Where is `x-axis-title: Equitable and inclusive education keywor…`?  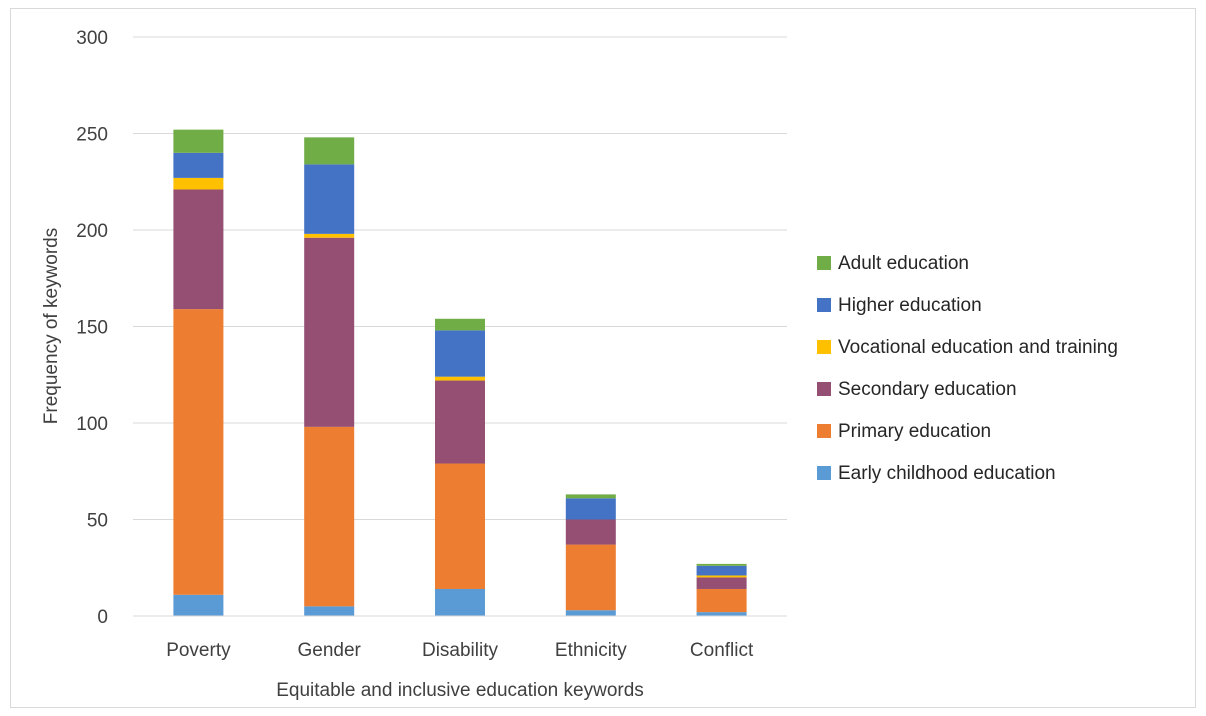 x-axis-title: Equitable and inclusive education keywor… is located at coordinates (460, 690).